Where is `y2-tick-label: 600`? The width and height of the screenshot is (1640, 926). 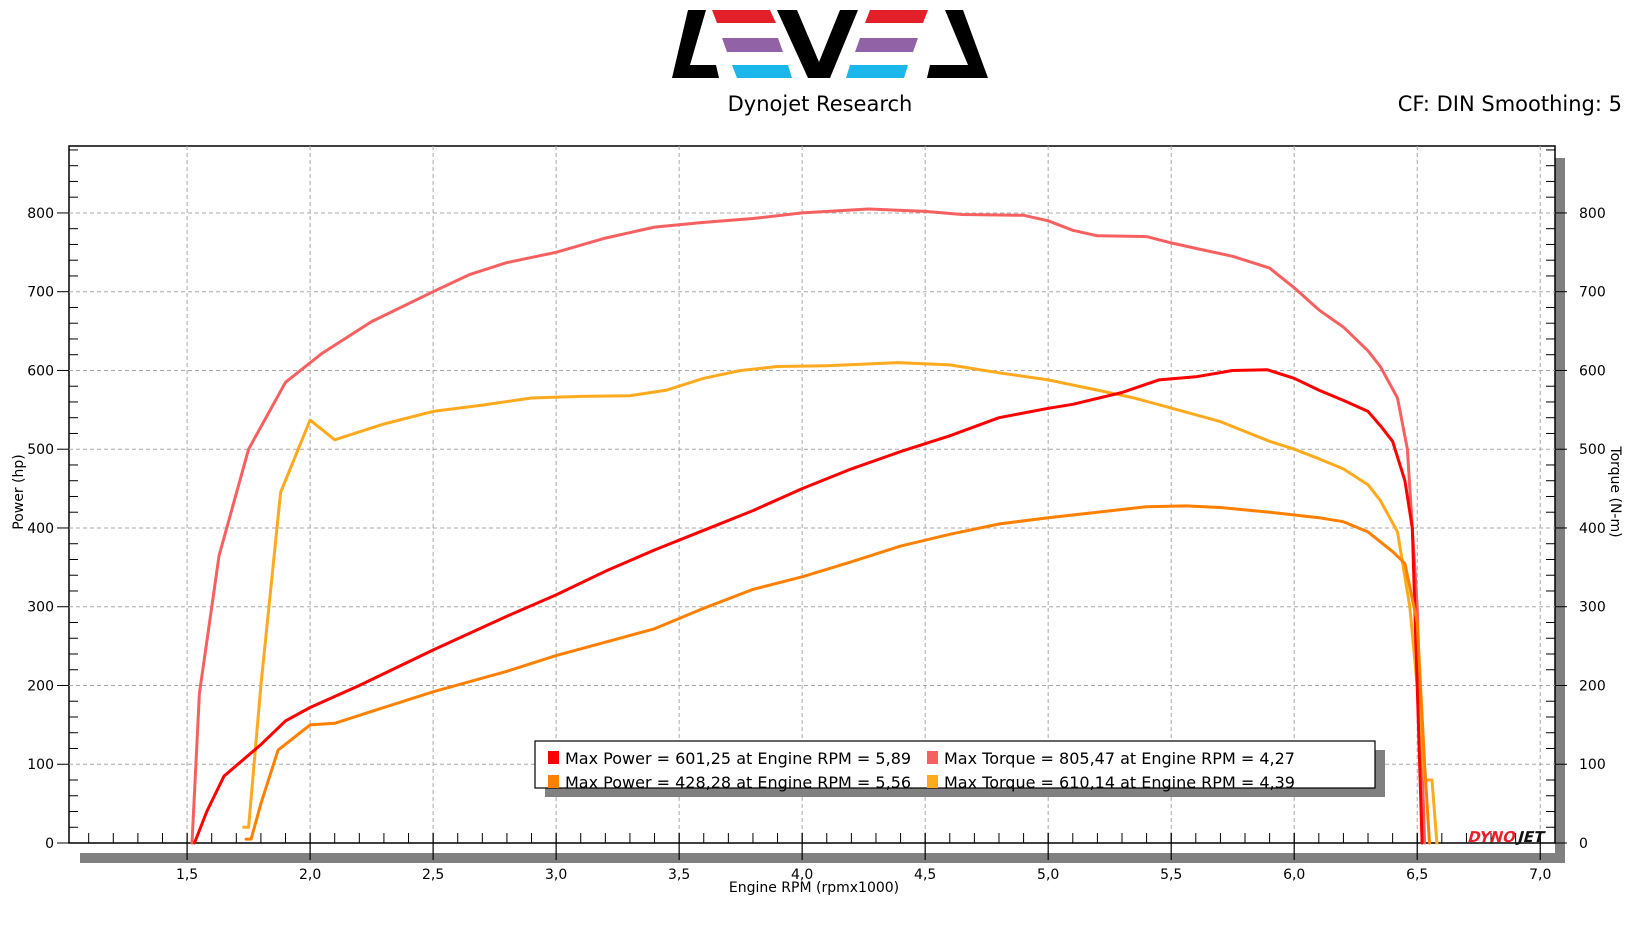
y2-tick-label: 600 is located at coordinates (1592, 371).